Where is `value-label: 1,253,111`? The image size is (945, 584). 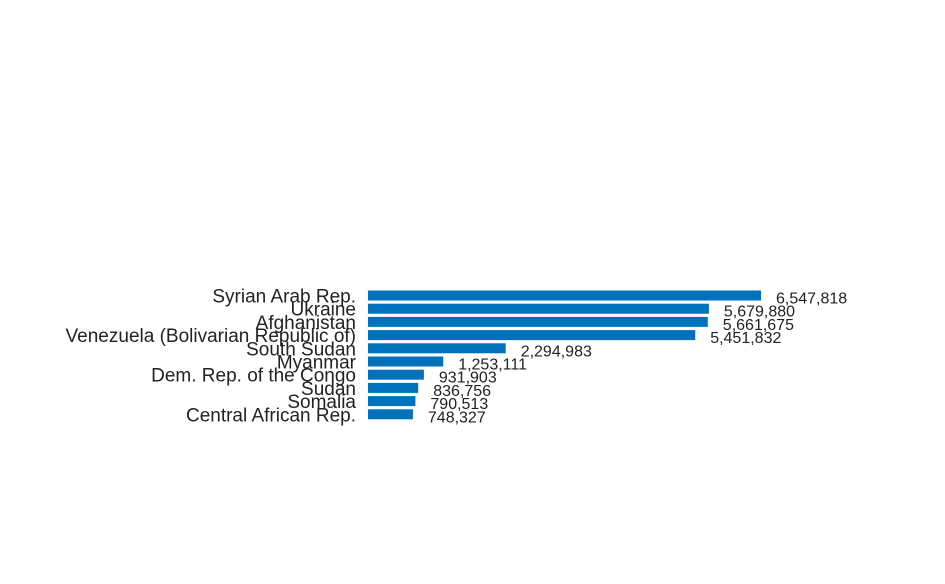
value-label: 1,253,111 is located at coordinates (492, 365).